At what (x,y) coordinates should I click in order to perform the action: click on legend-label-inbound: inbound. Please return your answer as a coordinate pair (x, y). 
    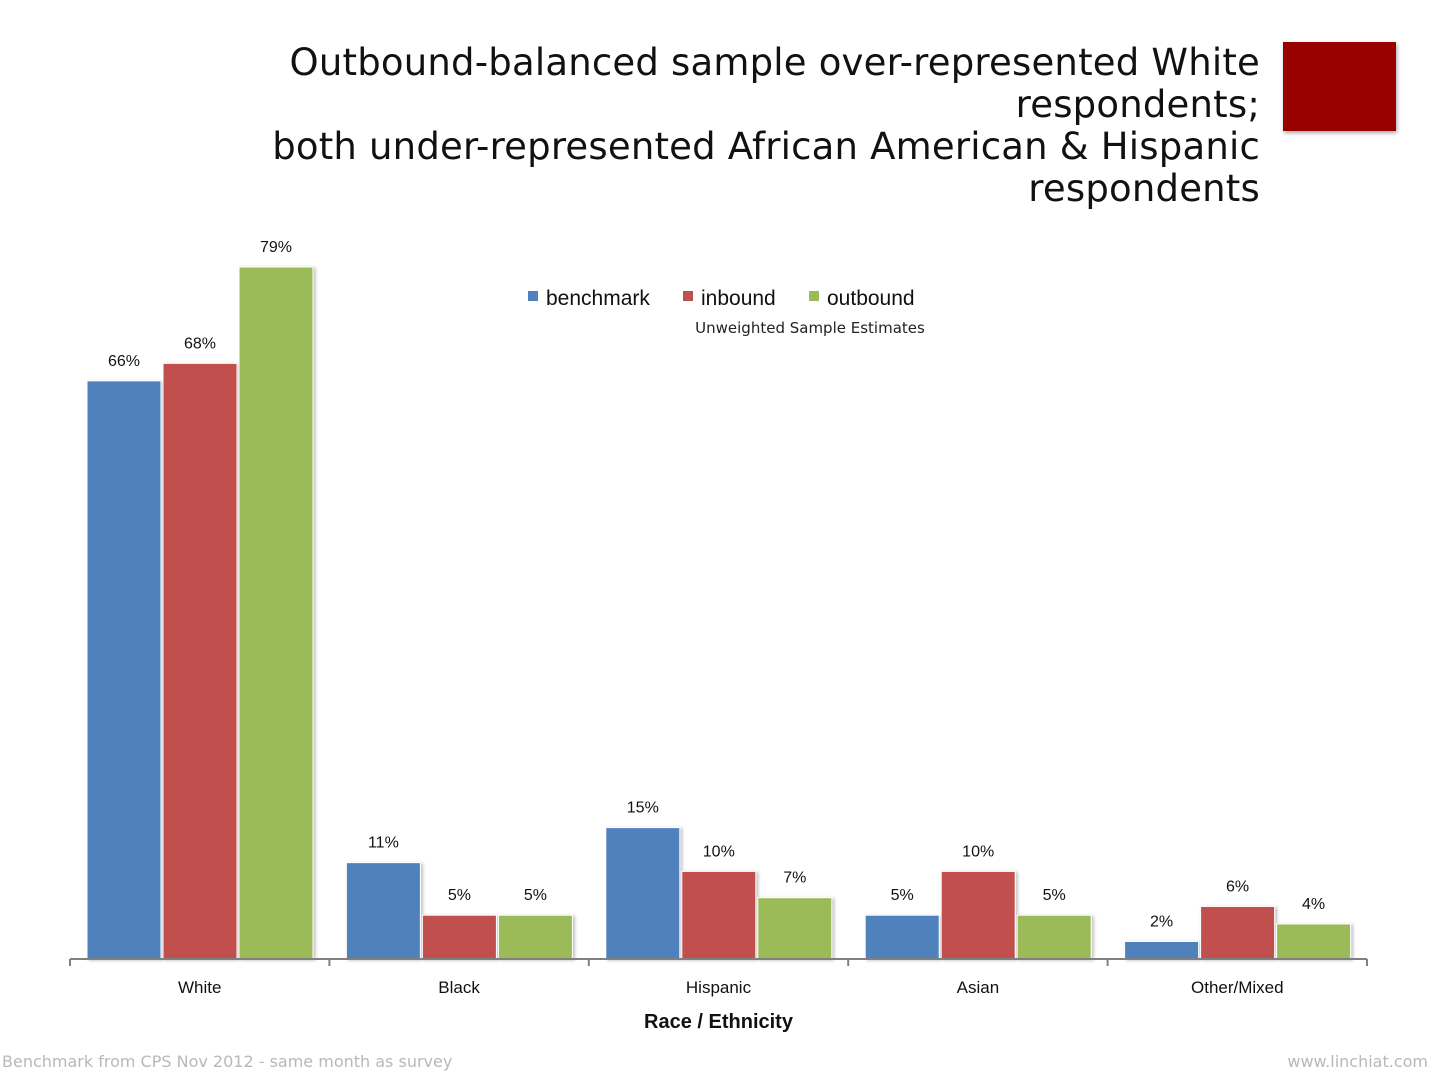
    Looking at the image, I should click on (738, 298).